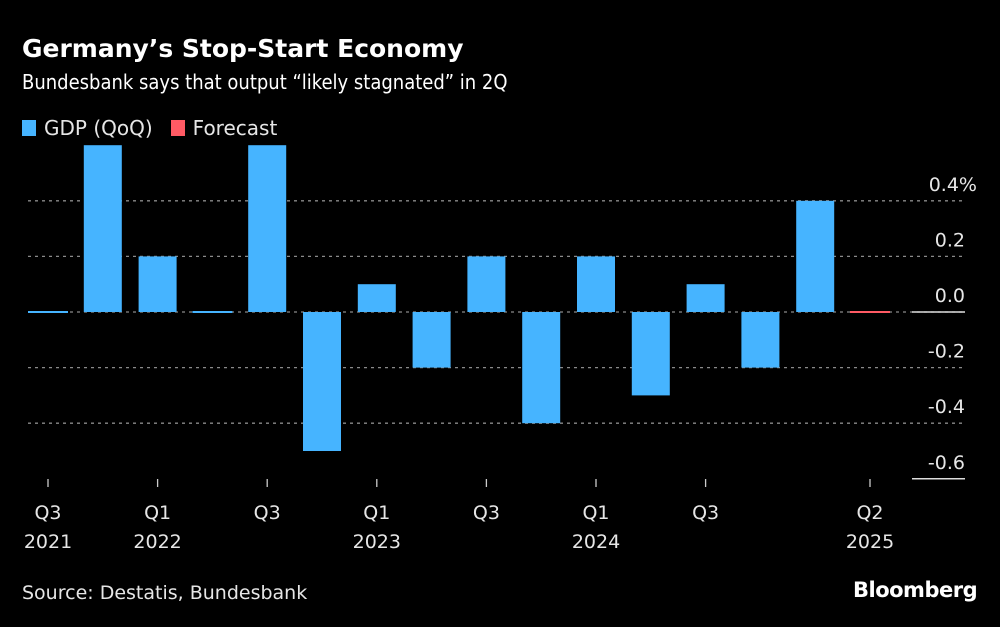 This screenshot has height=627, width=1000. I want to click on y-tick-label: 0.0, so click(950, 296).